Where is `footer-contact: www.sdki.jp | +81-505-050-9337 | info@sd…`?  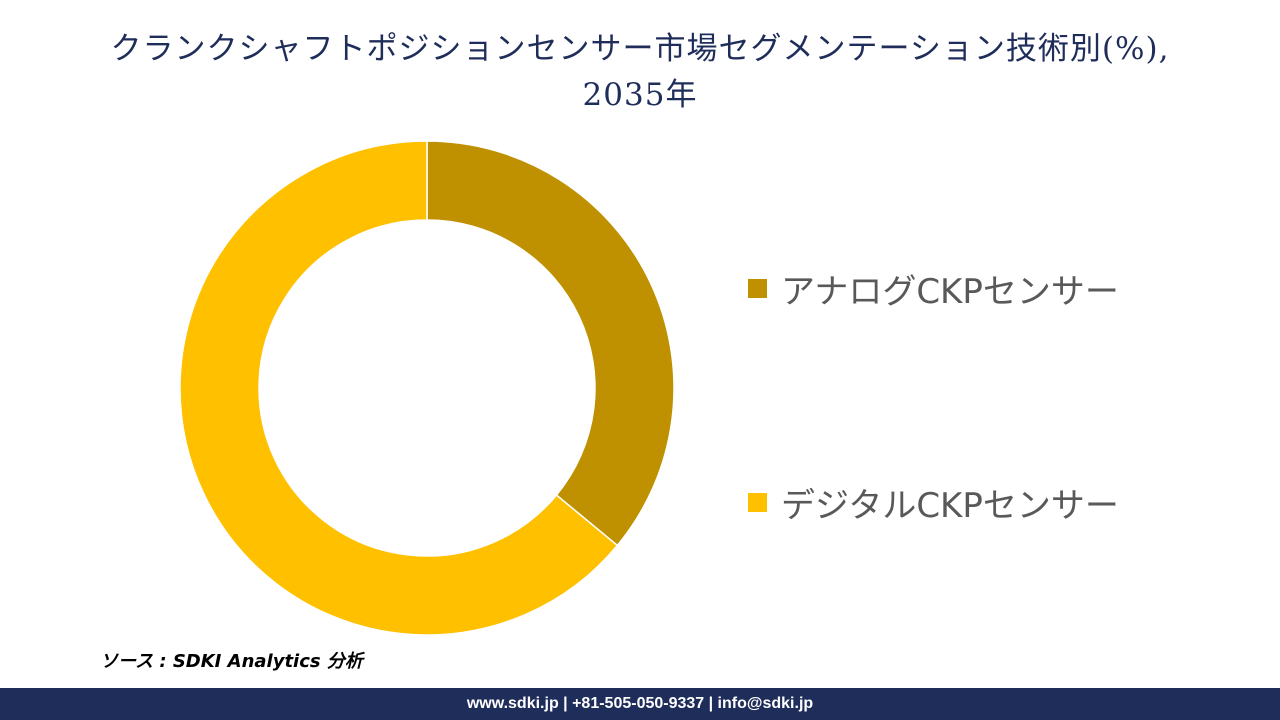
footer-contact: www.sdki.jp | +81-505-050-9337 | info@sd… is located at coordinates (640, 704).